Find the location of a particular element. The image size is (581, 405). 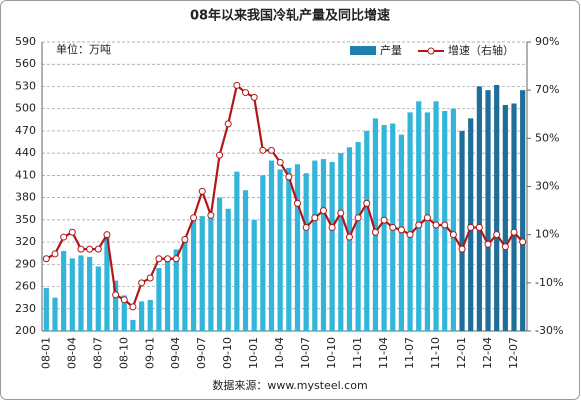

y-tick-label: 200 is located at coordinates (25, 330).